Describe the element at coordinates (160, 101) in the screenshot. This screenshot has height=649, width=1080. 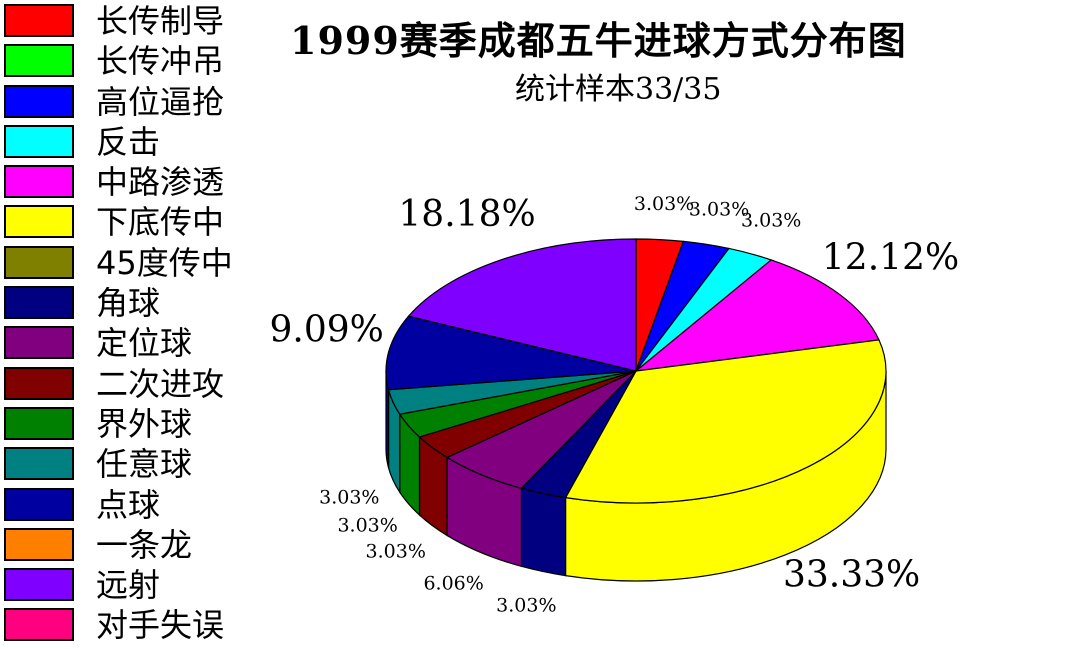
I see `legend-label: 高位逼抢` at that location.